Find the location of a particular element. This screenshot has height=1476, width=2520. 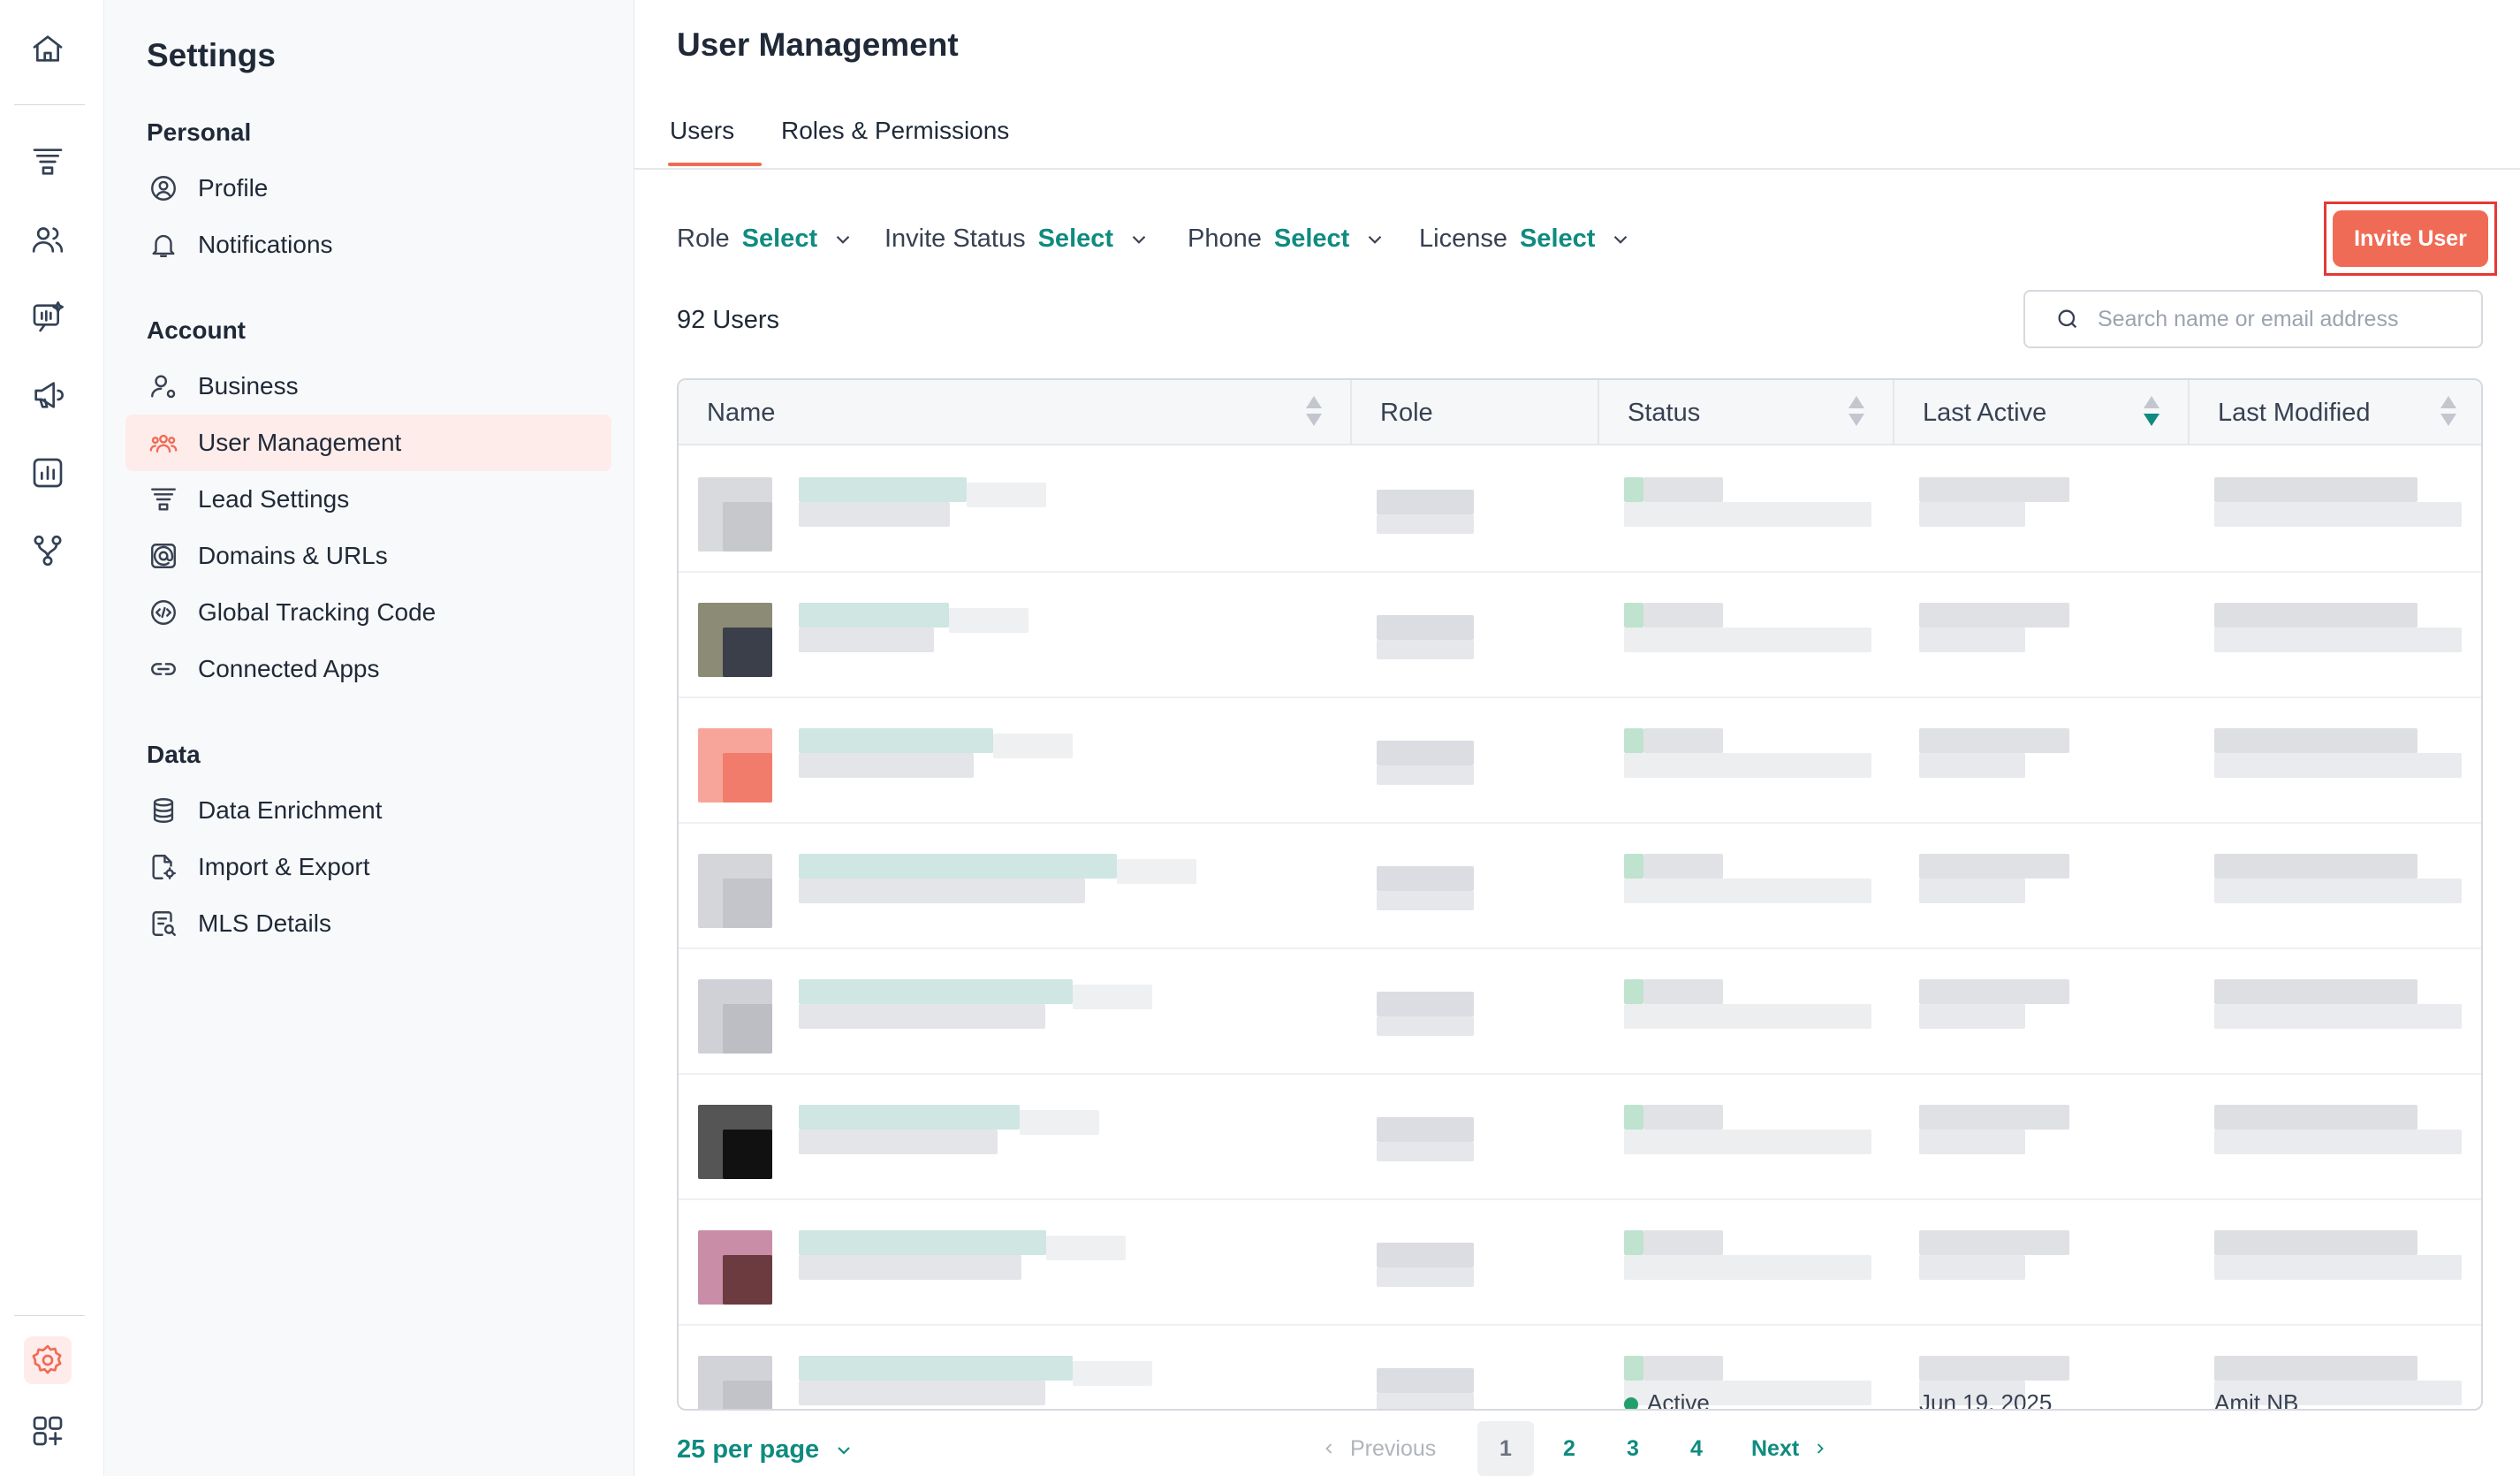

users-icon is located at coordinates (48, 239).